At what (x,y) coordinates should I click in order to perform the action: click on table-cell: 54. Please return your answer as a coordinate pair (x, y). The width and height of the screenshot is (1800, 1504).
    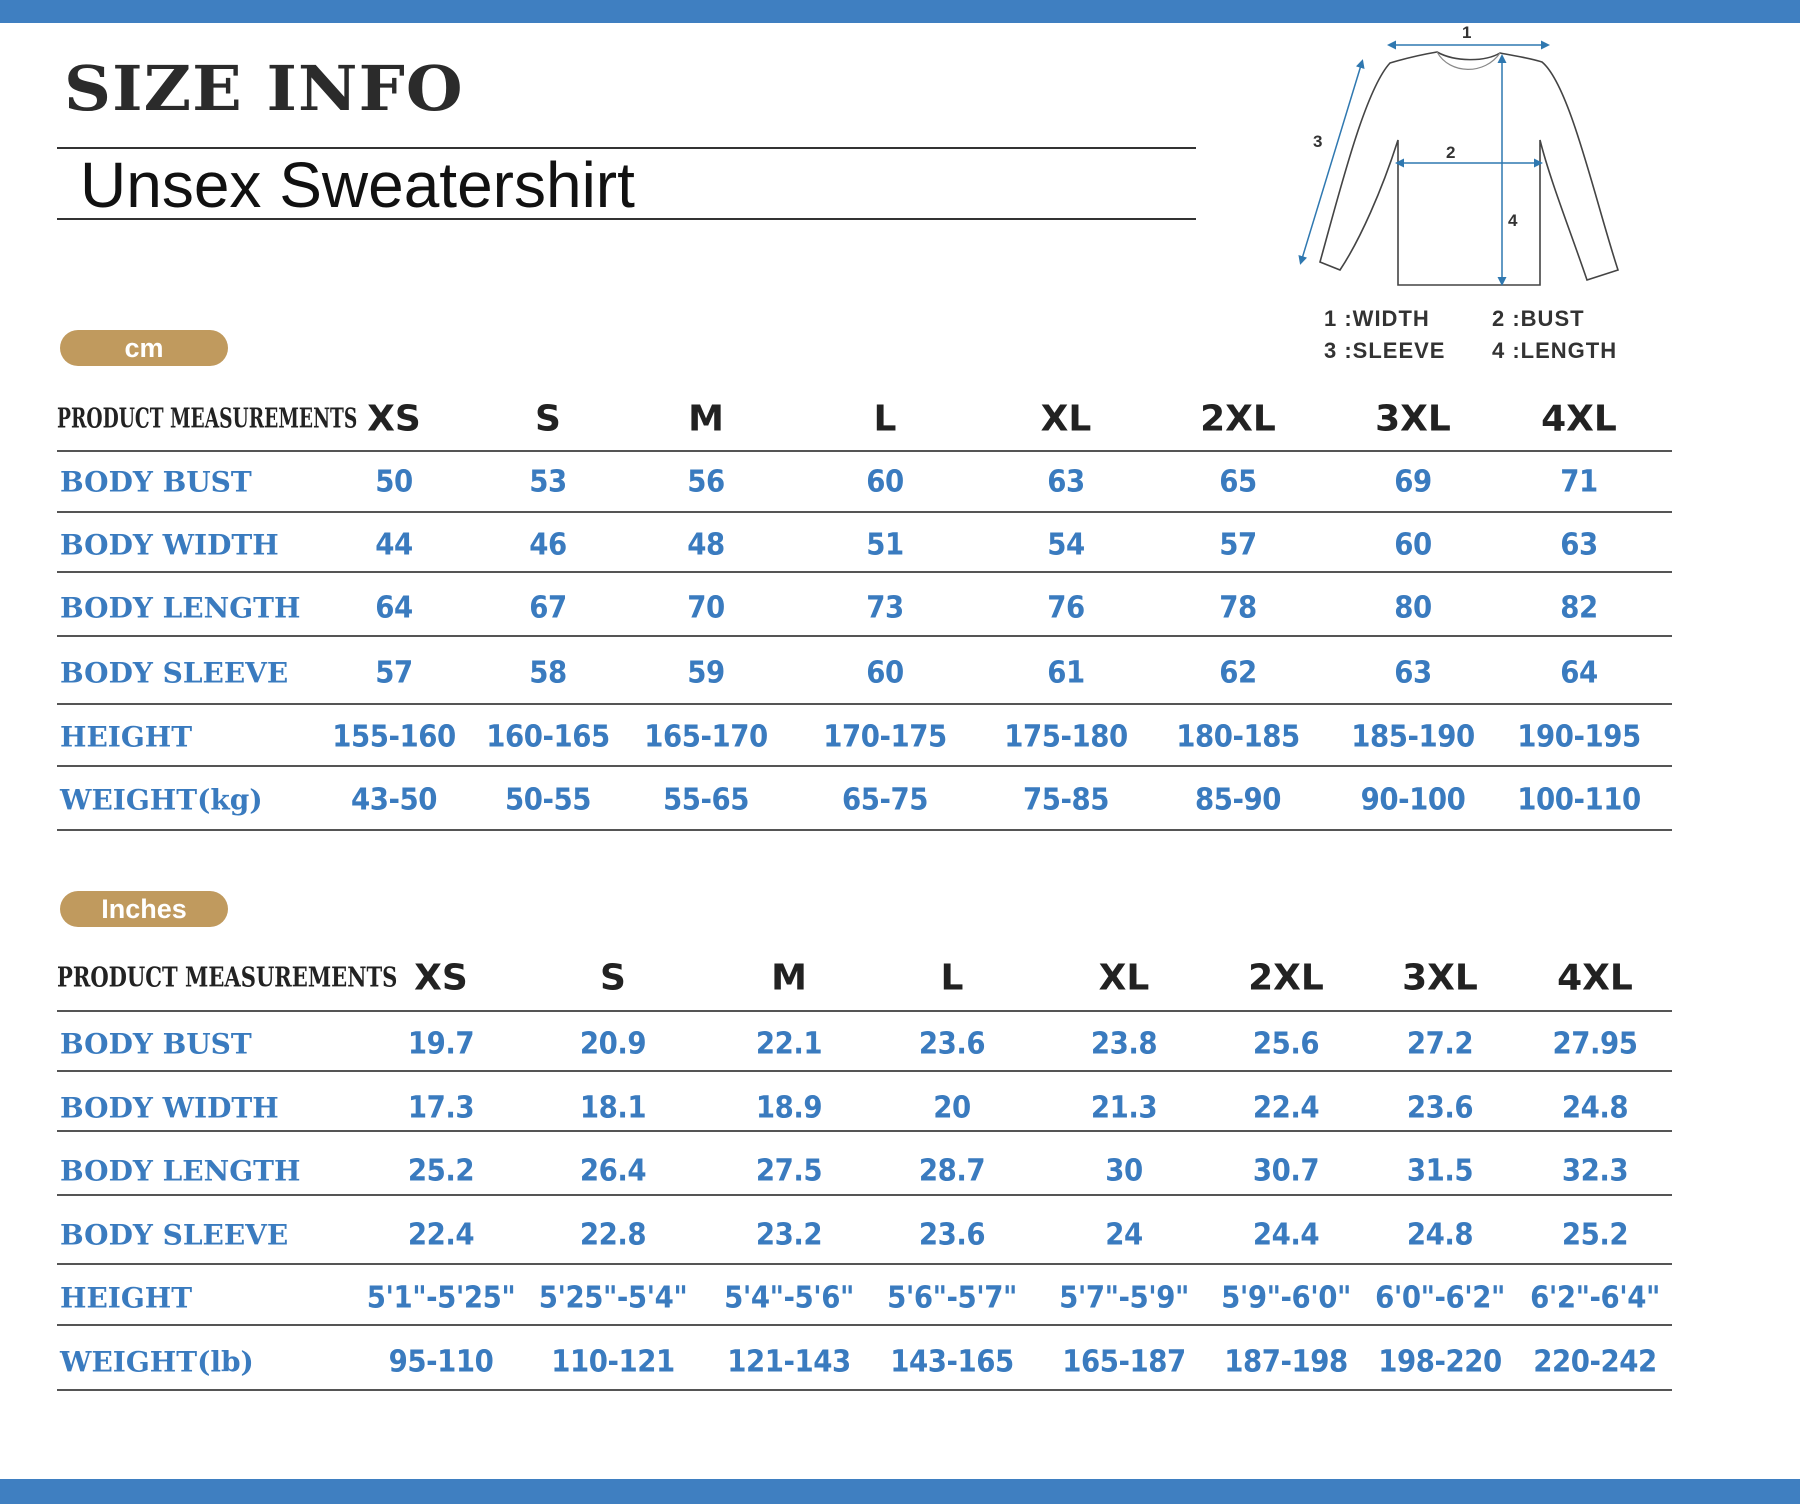
    Looking at the image, I should click on (1066, 545).